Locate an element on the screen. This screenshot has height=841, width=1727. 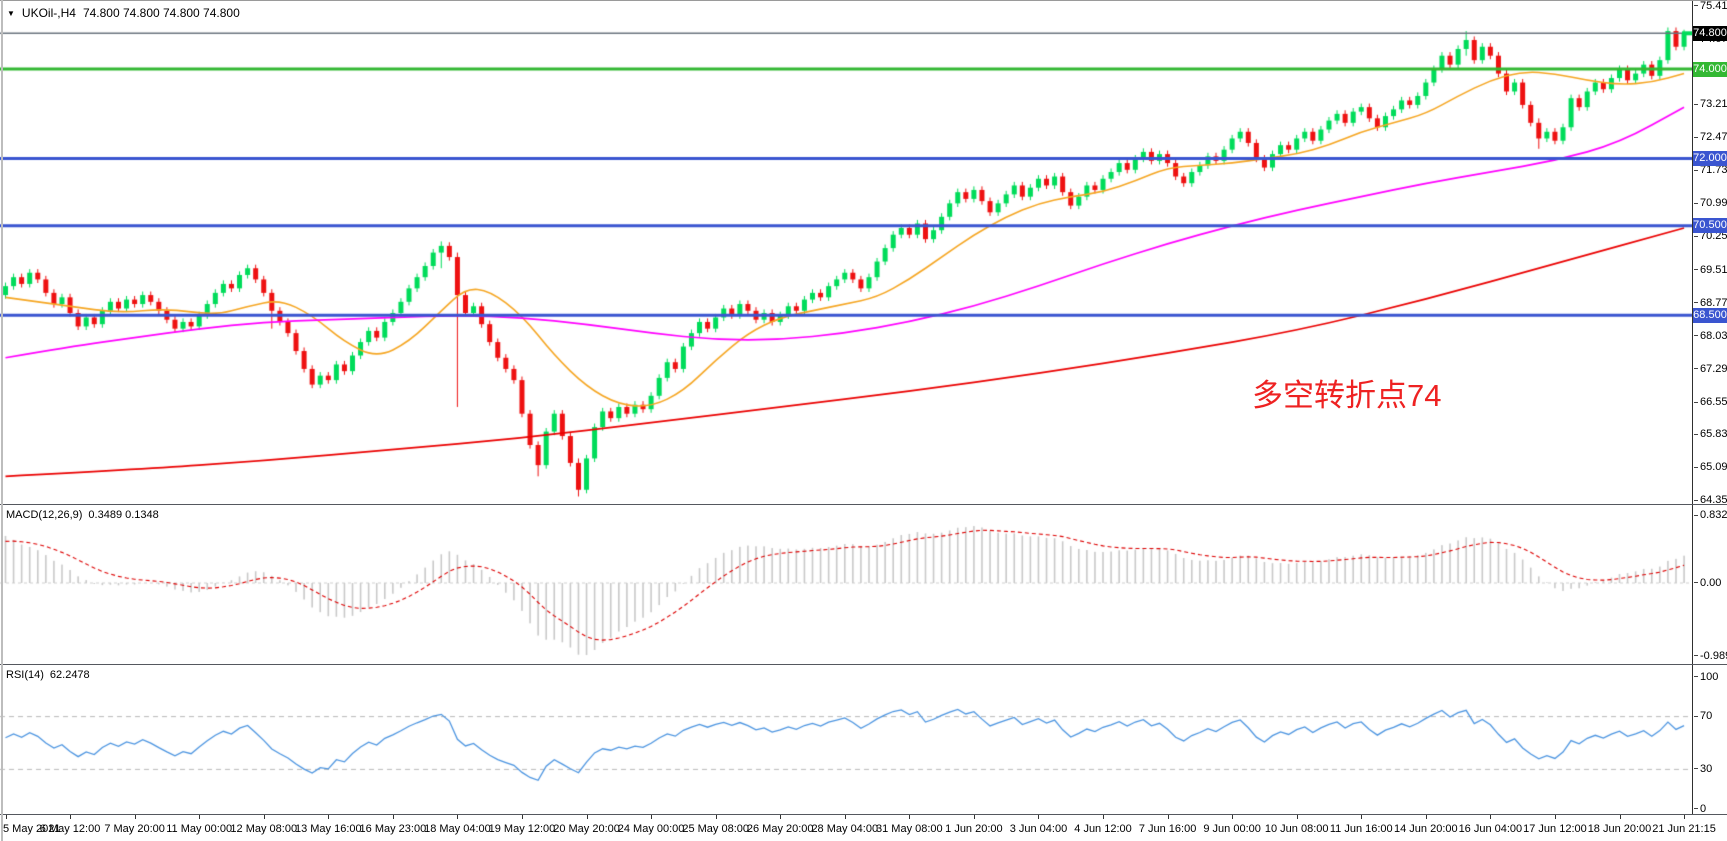
current-price-label: 74.800 is located at coordinates (1710, 33).